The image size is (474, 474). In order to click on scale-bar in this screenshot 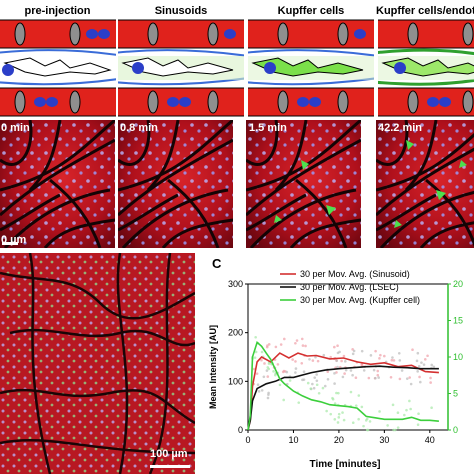, I will do `click(10, 243)`.